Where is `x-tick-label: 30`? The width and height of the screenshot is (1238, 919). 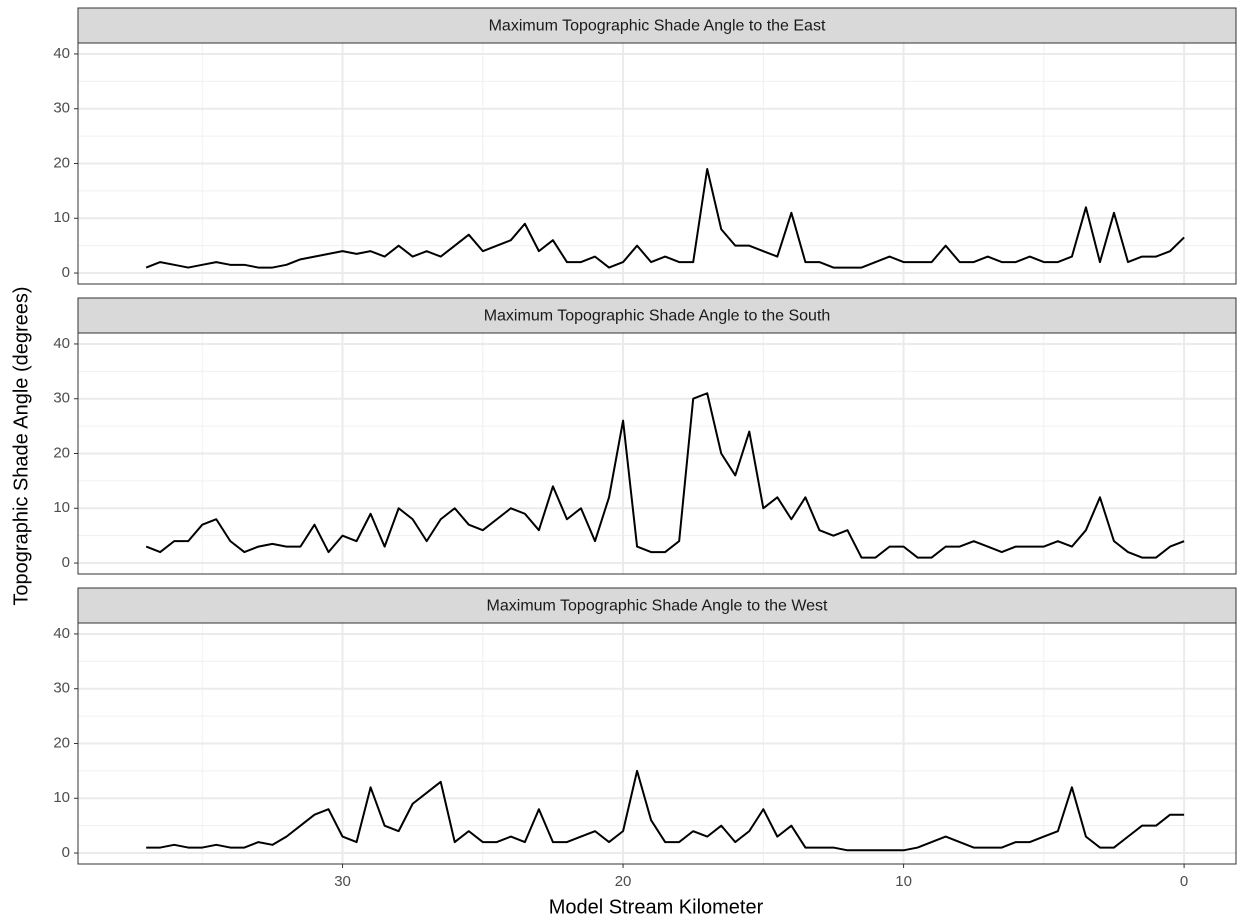 x-tick-label: 30 is located at coordinates (342, 881).